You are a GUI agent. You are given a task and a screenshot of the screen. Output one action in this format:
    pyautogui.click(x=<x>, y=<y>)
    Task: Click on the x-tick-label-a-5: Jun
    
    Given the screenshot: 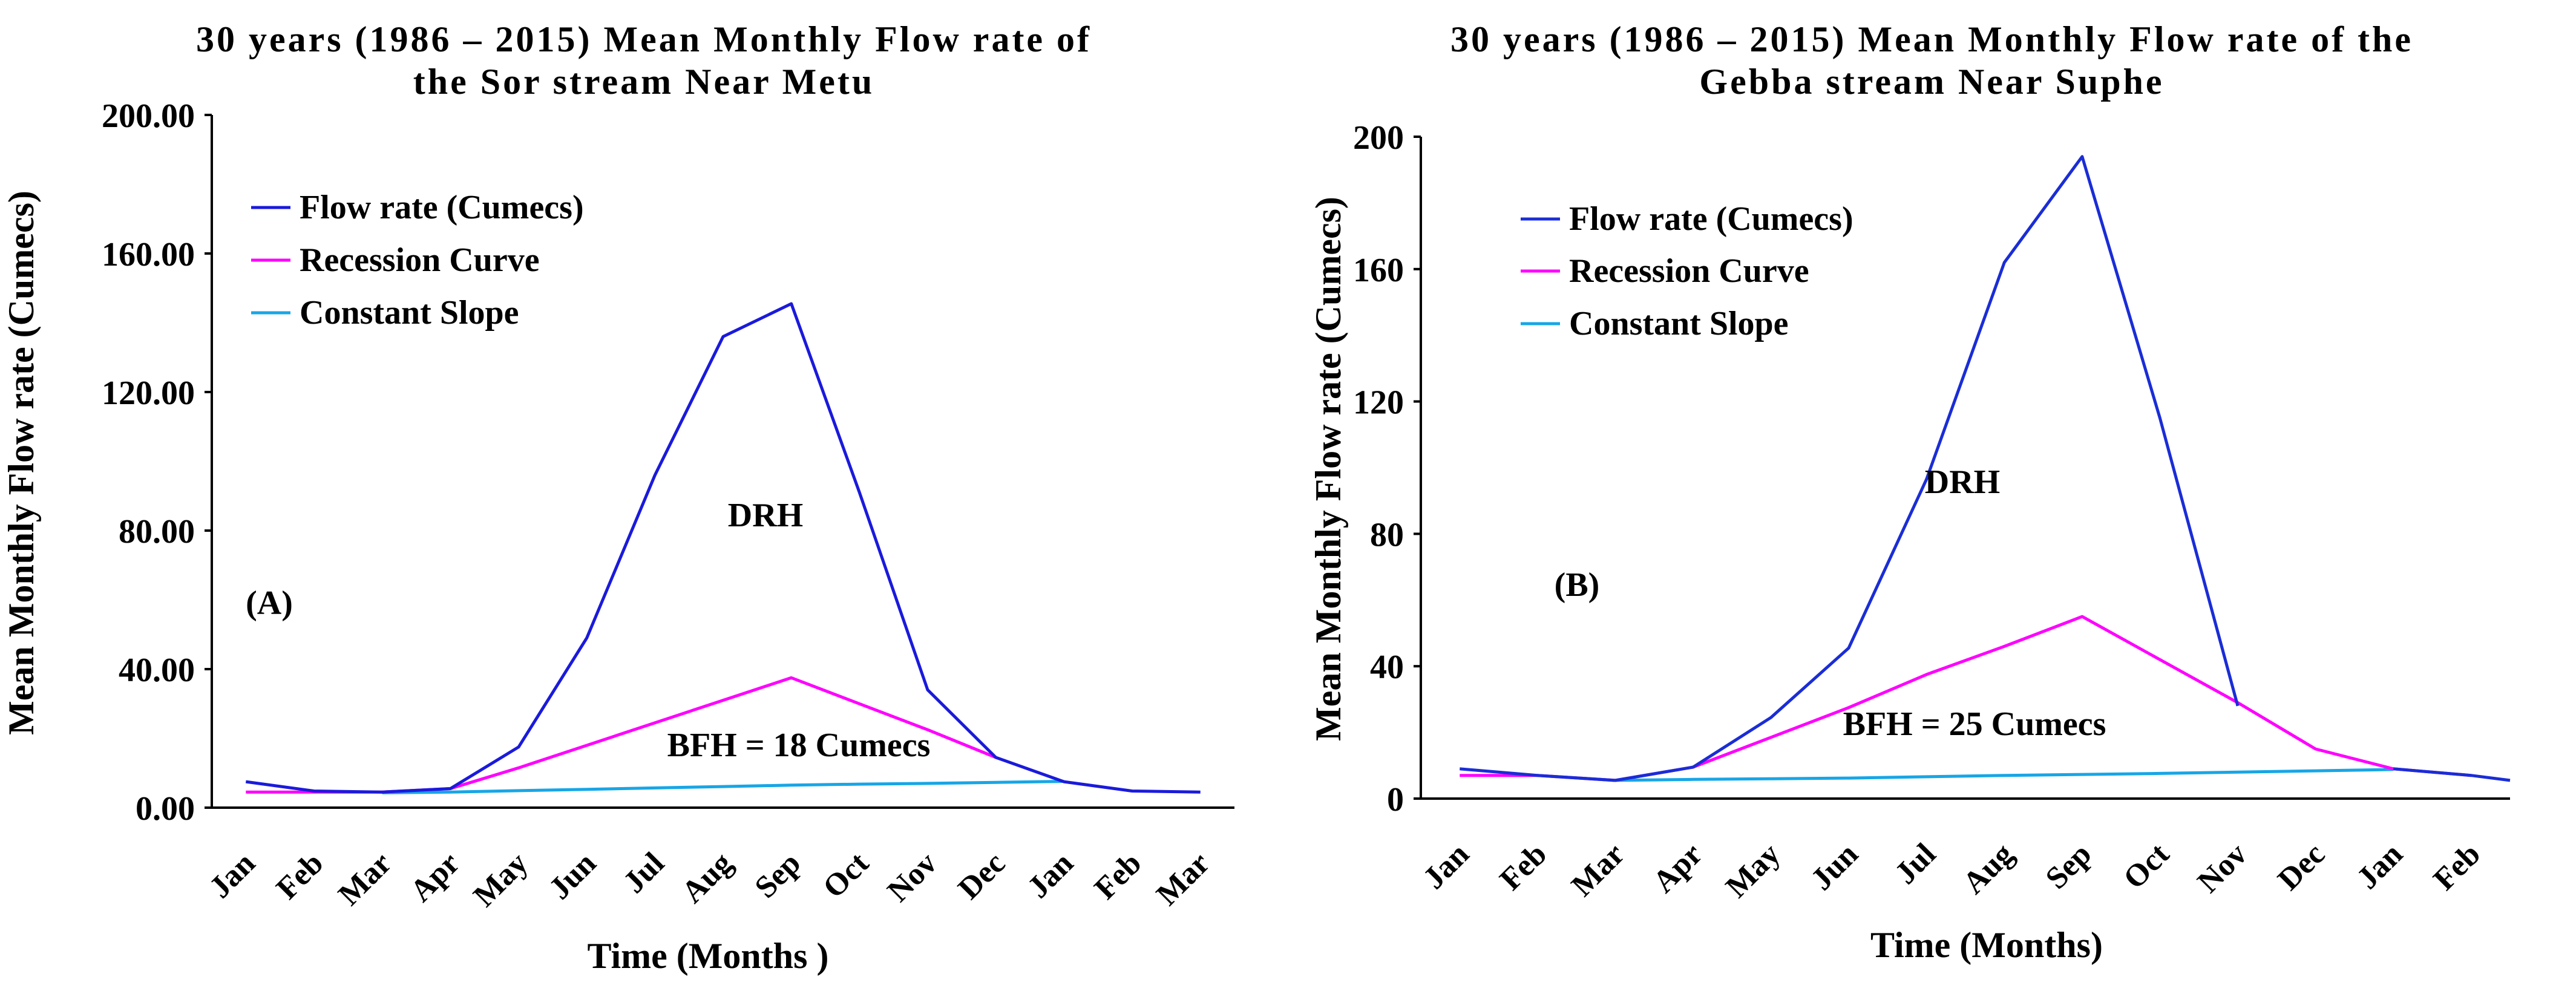 What is the action you would take?
    pyautogui.click(x=573, y=876)
    